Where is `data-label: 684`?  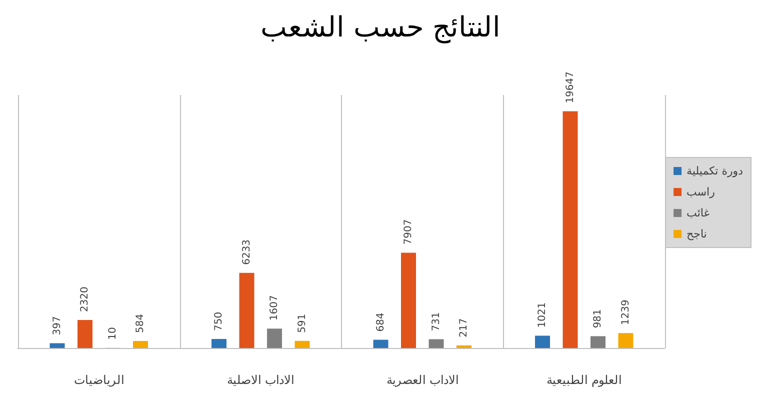 data-label: 684 is located at coordinates (380, 322).